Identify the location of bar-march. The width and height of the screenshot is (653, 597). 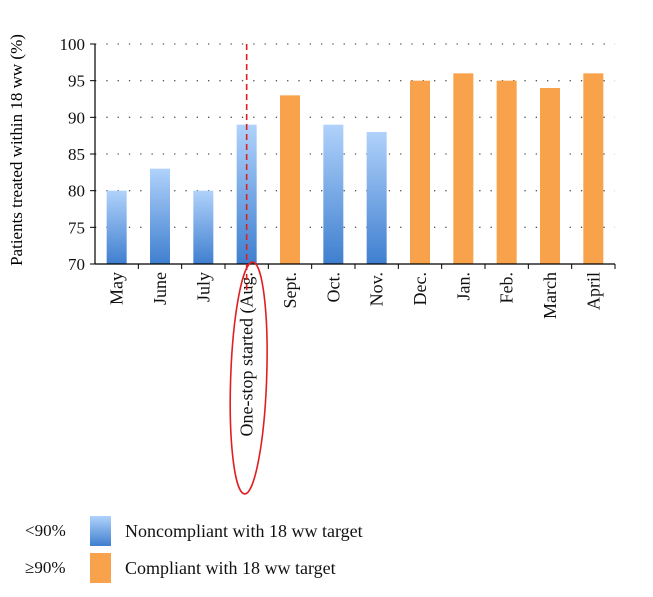
(550, 176).